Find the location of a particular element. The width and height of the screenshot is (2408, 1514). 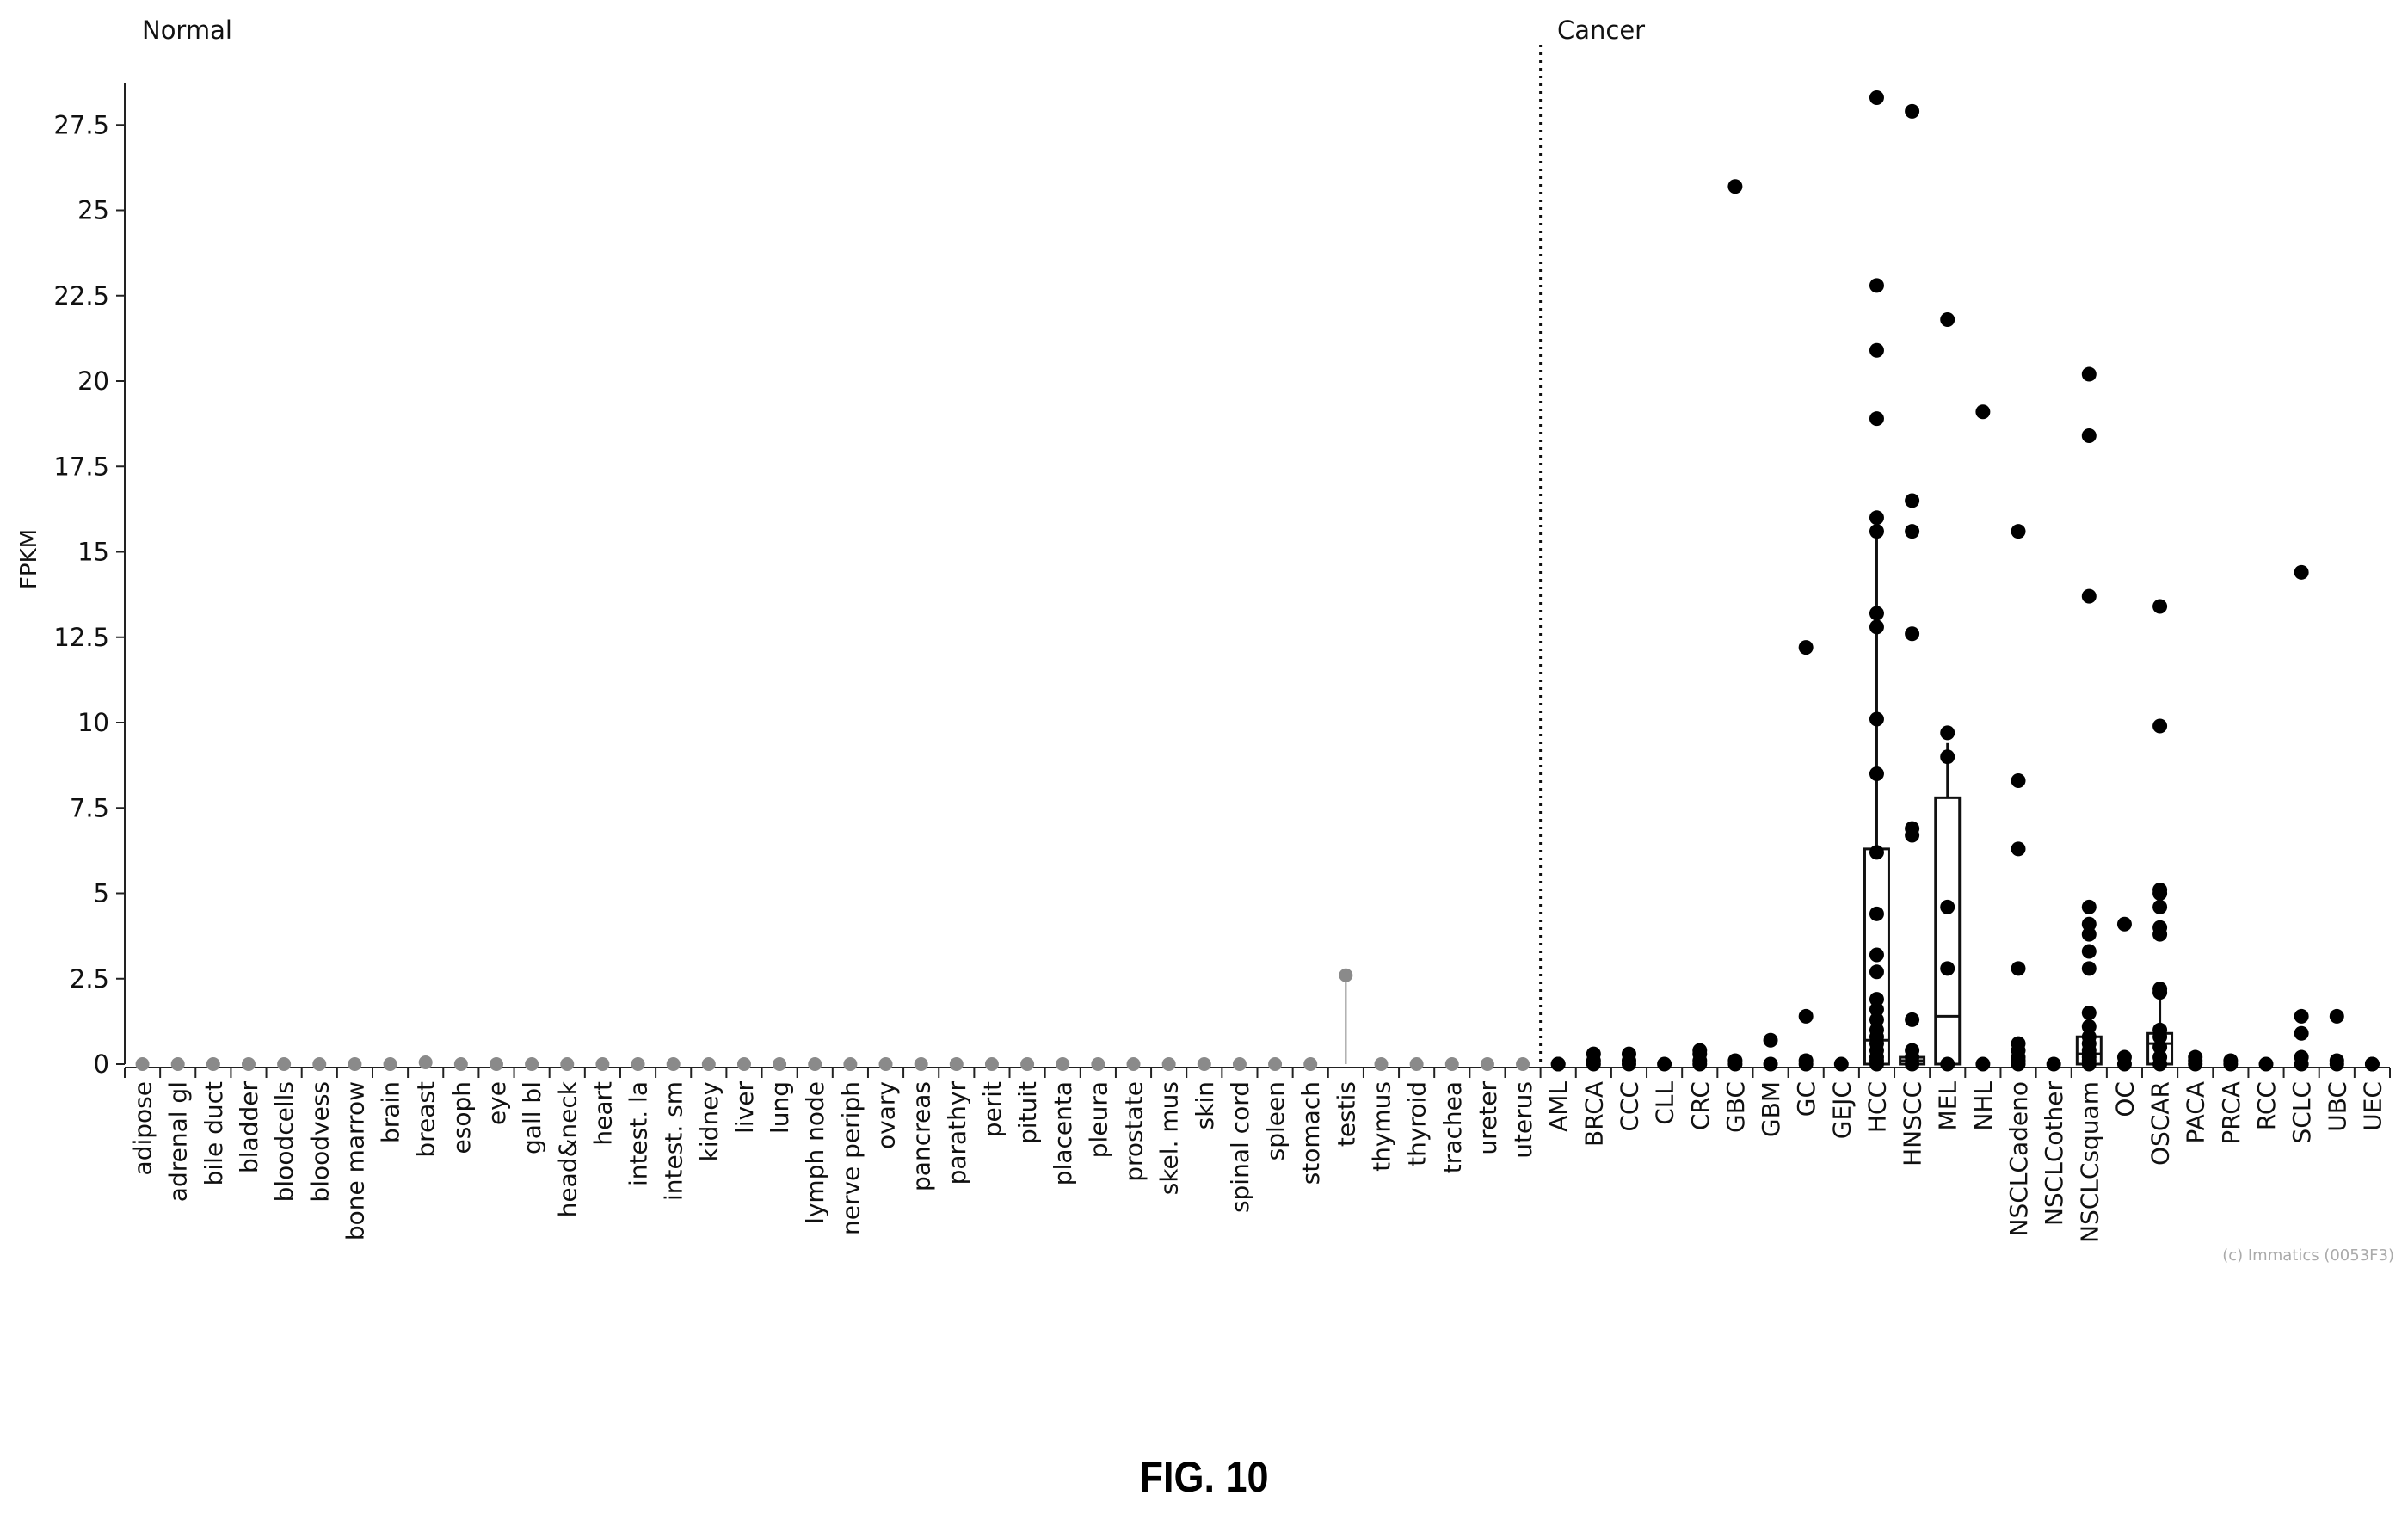

x-category-label: thymus is located at coordinates (1381, 1126).